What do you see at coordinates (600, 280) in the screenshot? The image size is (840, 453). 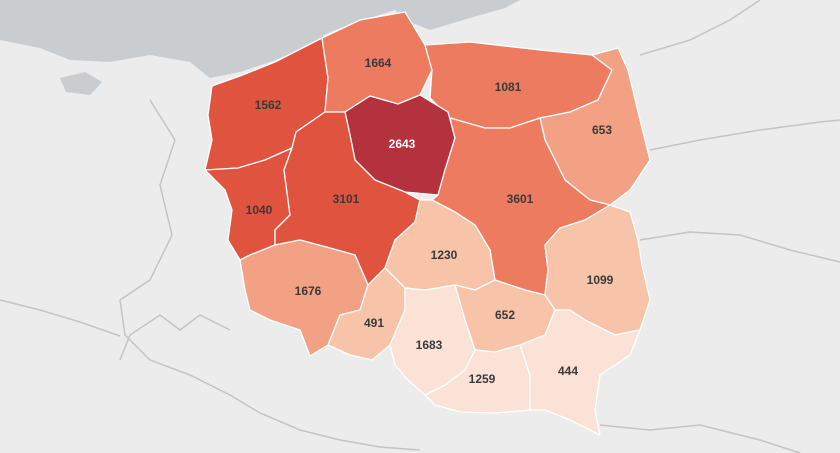 I see `region-value-label-lubelskie: 1099` at bounding box center [600, 280].